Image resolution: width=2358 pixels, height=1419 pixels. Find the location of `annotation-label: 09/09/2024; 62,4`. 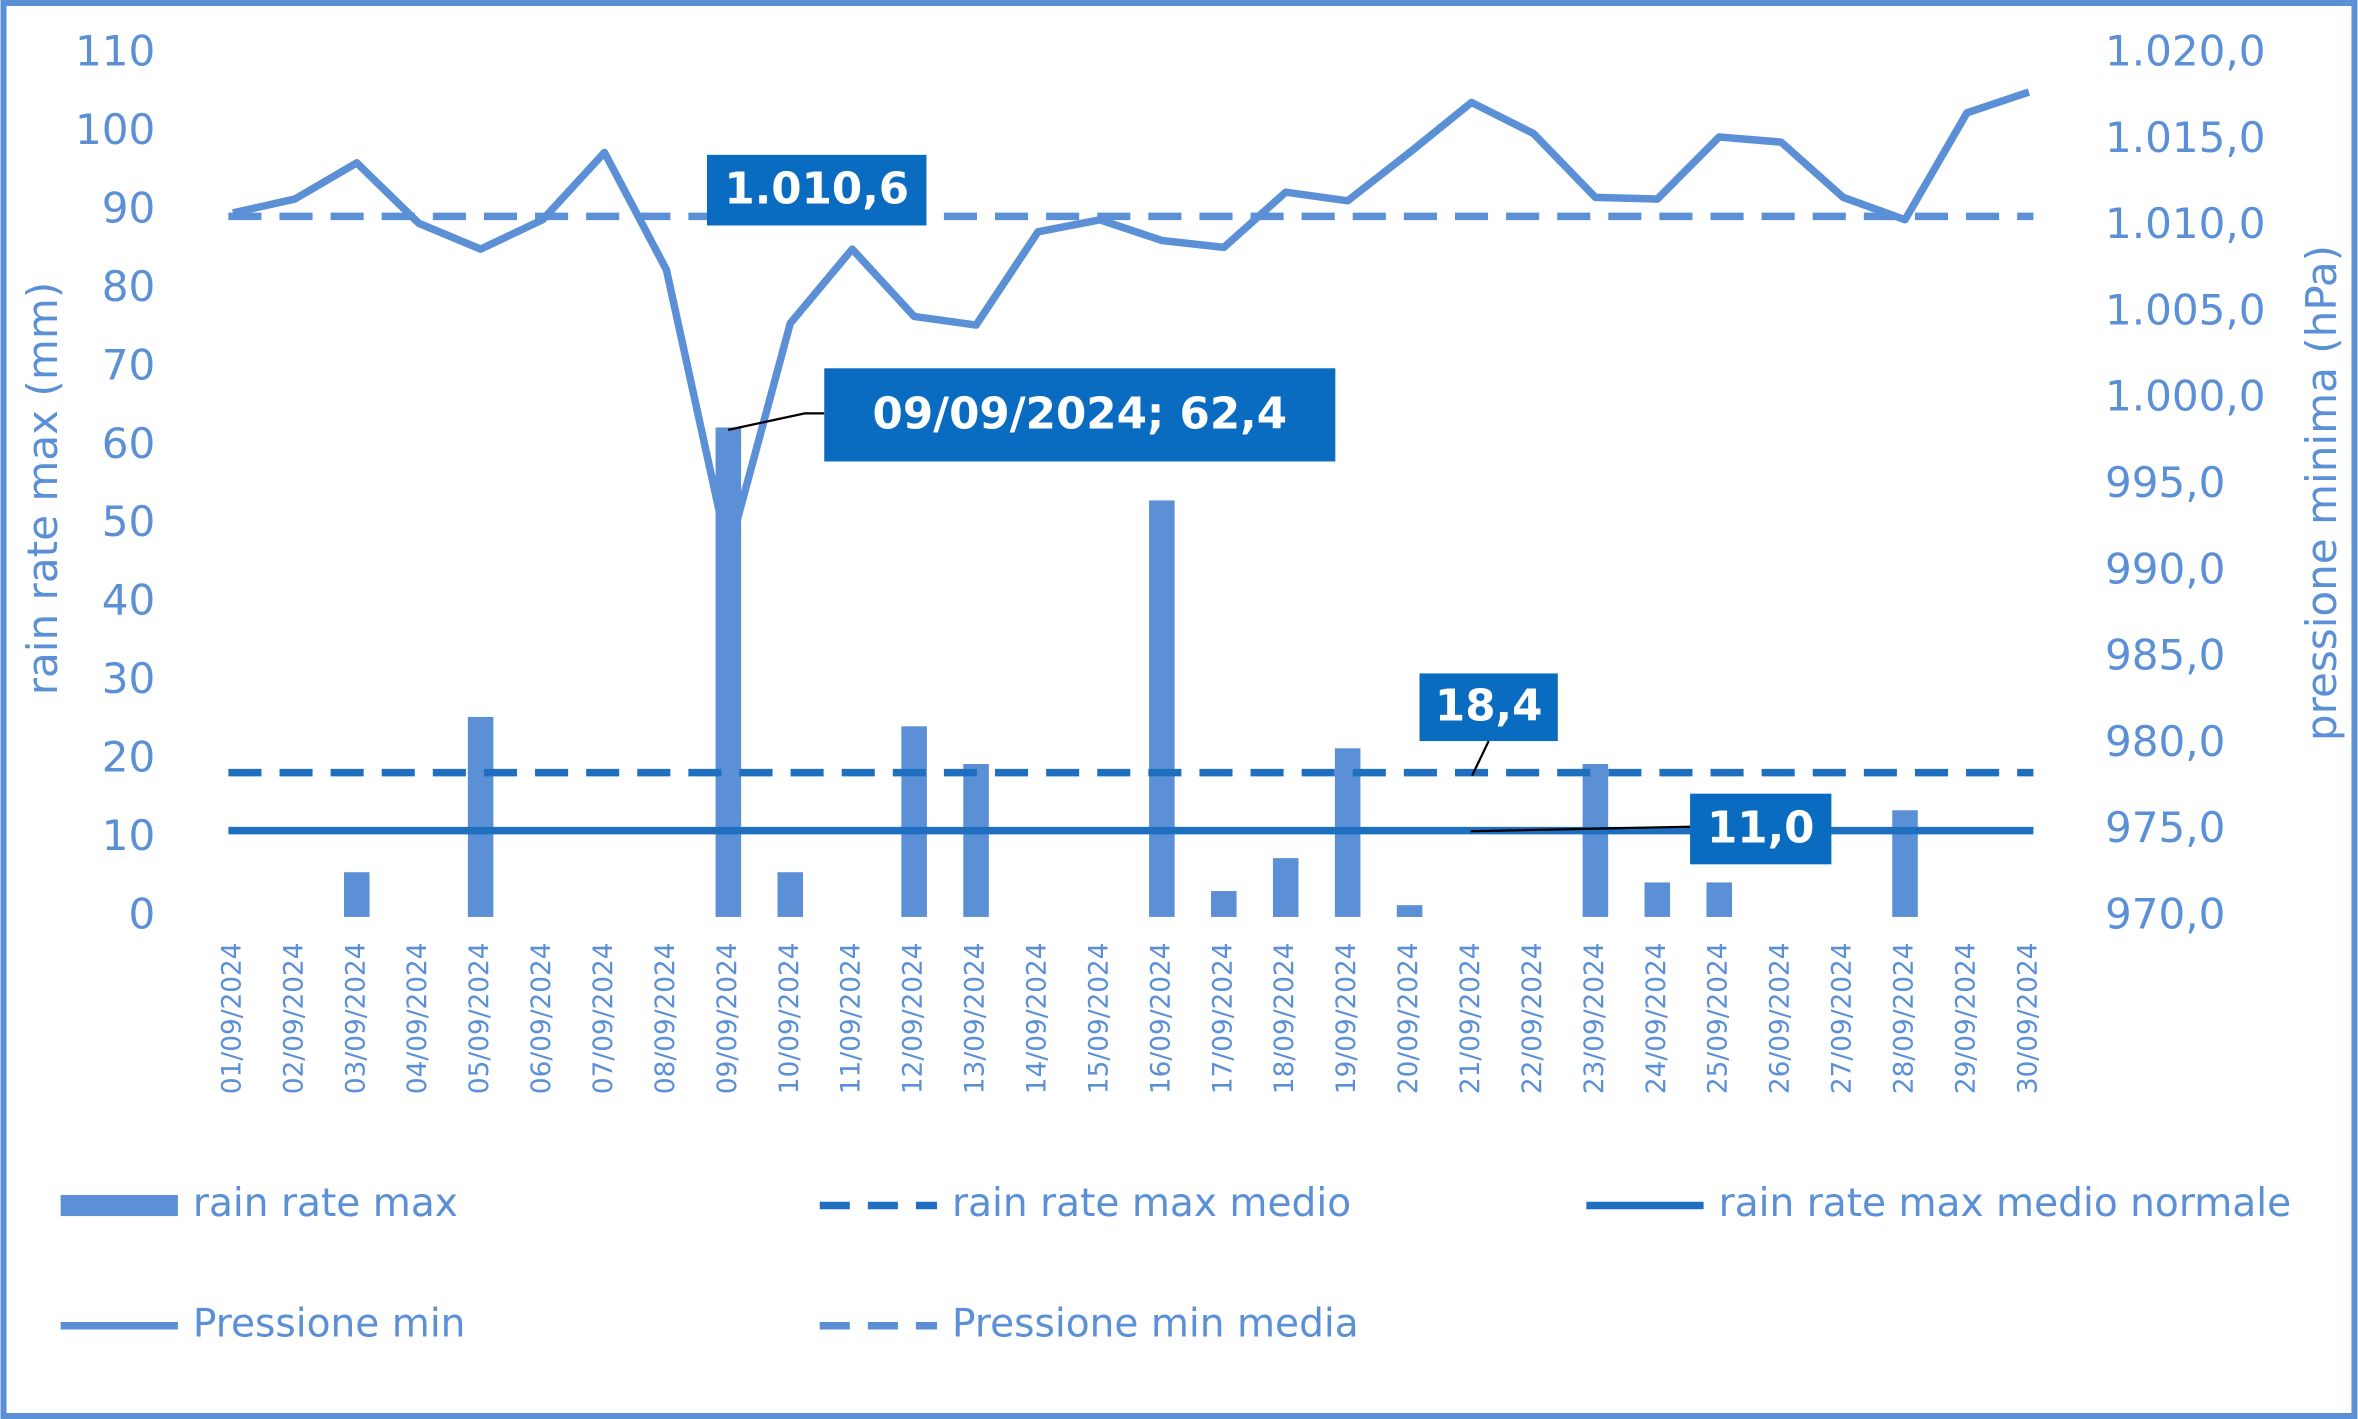

annotation-label: 09/09/2024; 62,4 is located at coordinates (1080, 414).